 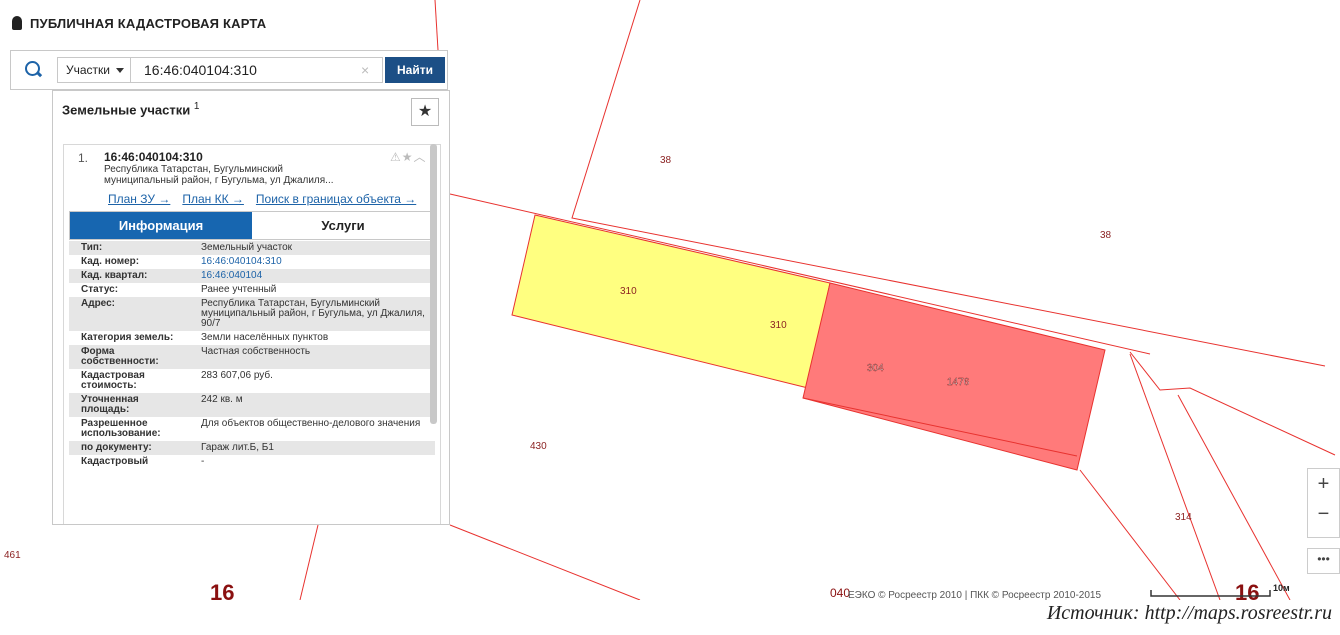 I want to click on info-key: по документу:, so click(x=129, y=448).